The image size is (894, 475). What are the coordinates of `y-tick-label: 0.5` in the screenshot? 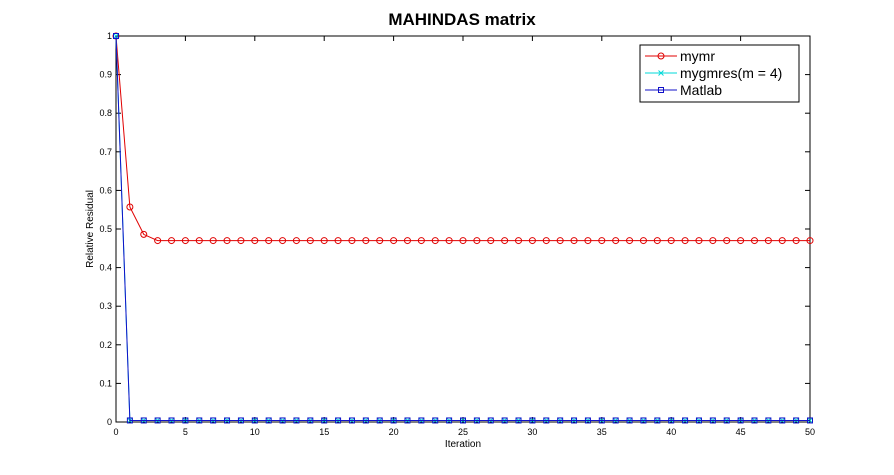 It's located at (105, 229).